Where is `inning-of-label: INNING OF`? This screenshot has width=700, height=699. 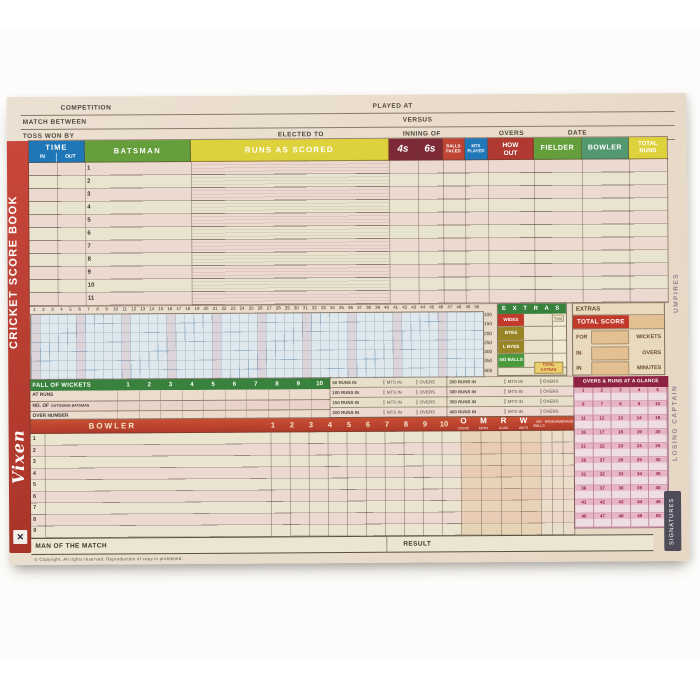 inning-of-label: INNING OF is located at coordinates (421, 134).